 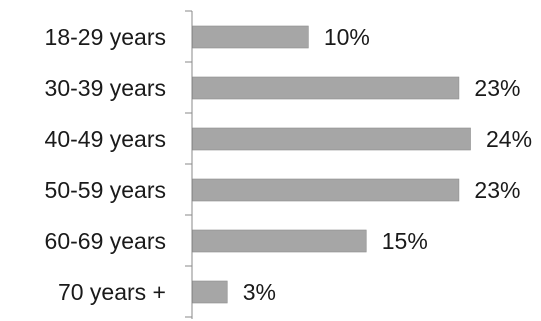 What do you see at coordinates (112, 292) in the screenshot?
I see `category-label: 70 years +` at bounding box center [112, 292].